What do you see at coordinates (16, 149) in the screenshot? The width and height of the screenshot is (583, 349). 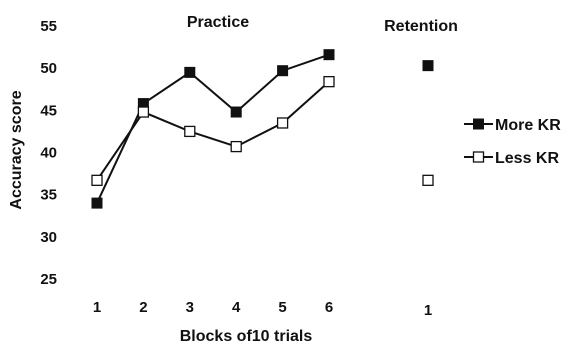 I see `y-axis-title: Accuracy score` at bounding box center [16, 149].